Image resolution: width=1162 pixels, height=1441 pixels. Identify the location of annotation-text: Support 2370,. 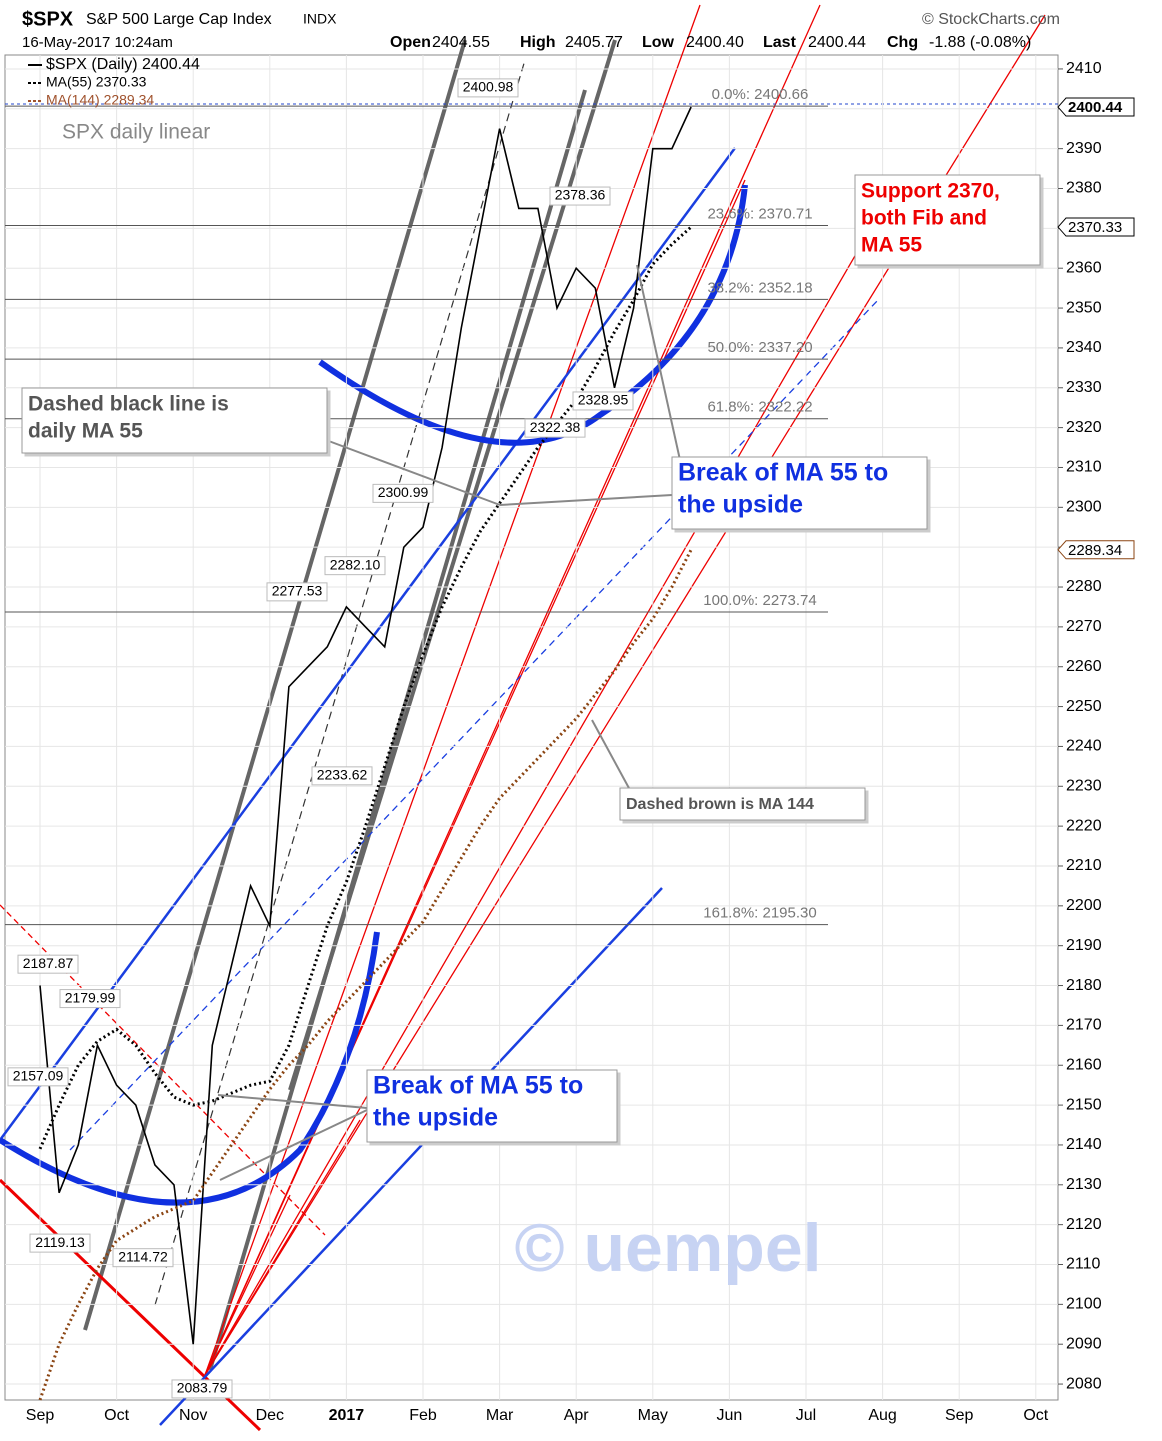
(930, 191).